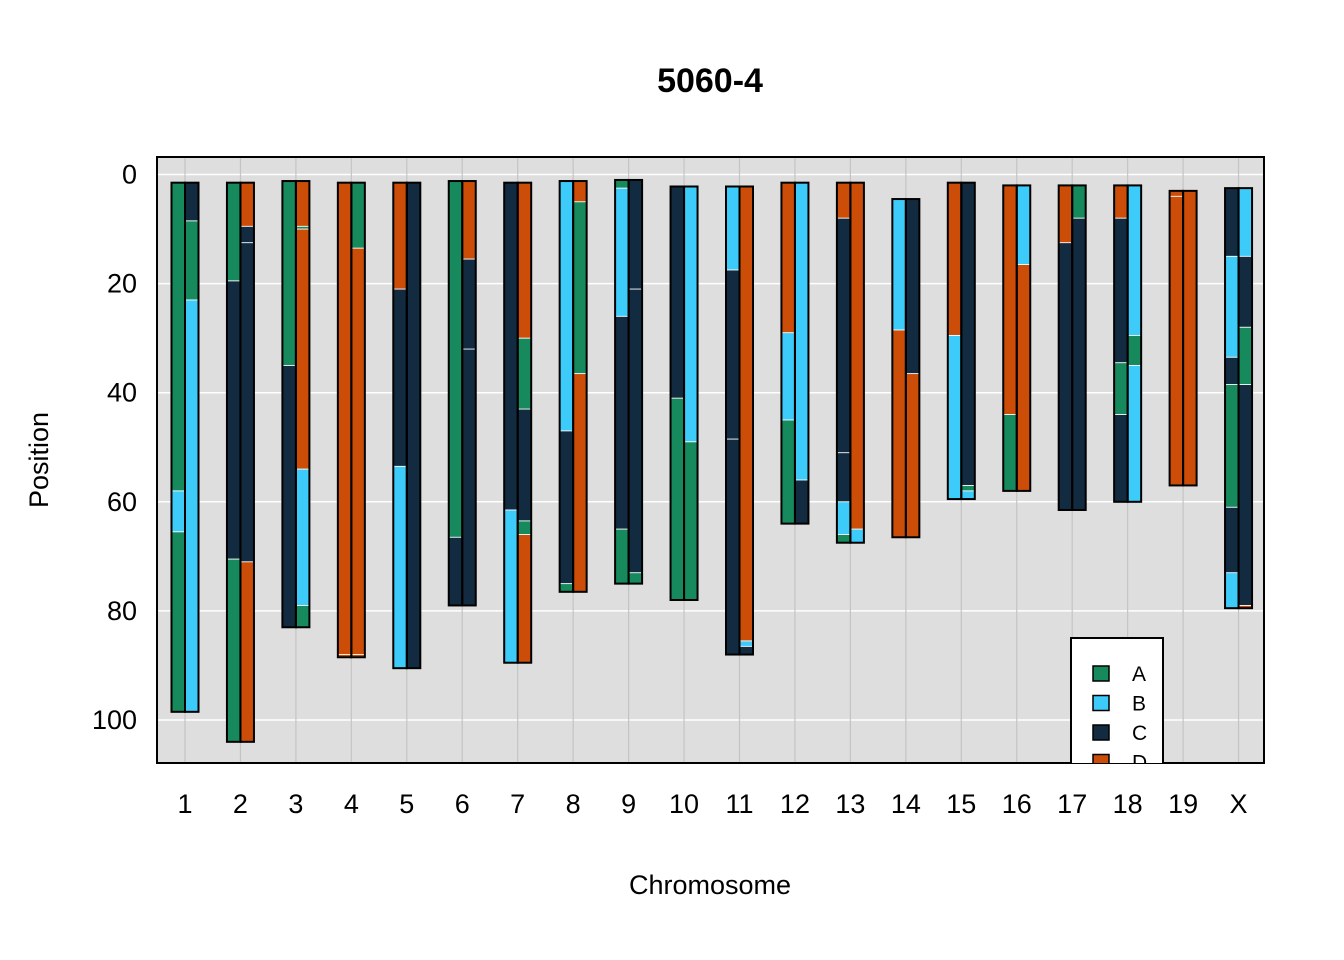  Describe the element at coordinates (184, 804) in the screenshot. I see `x-tick-label: 1` at that location.